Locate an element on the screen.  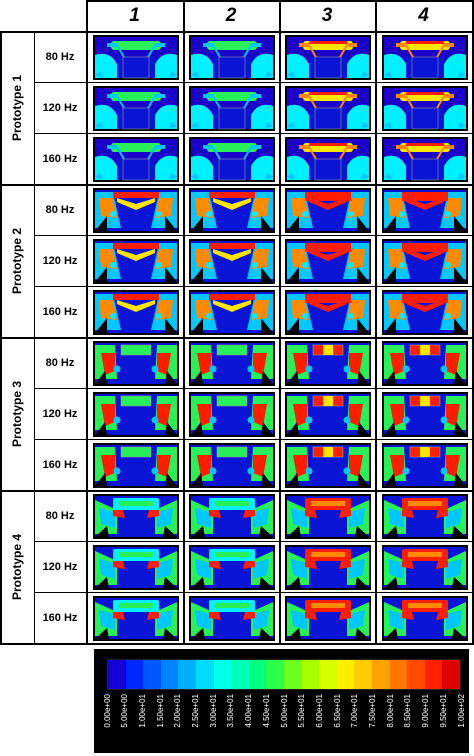
colorbar-tick-text: 7.00e+01 is located at coordinates (355, 711).